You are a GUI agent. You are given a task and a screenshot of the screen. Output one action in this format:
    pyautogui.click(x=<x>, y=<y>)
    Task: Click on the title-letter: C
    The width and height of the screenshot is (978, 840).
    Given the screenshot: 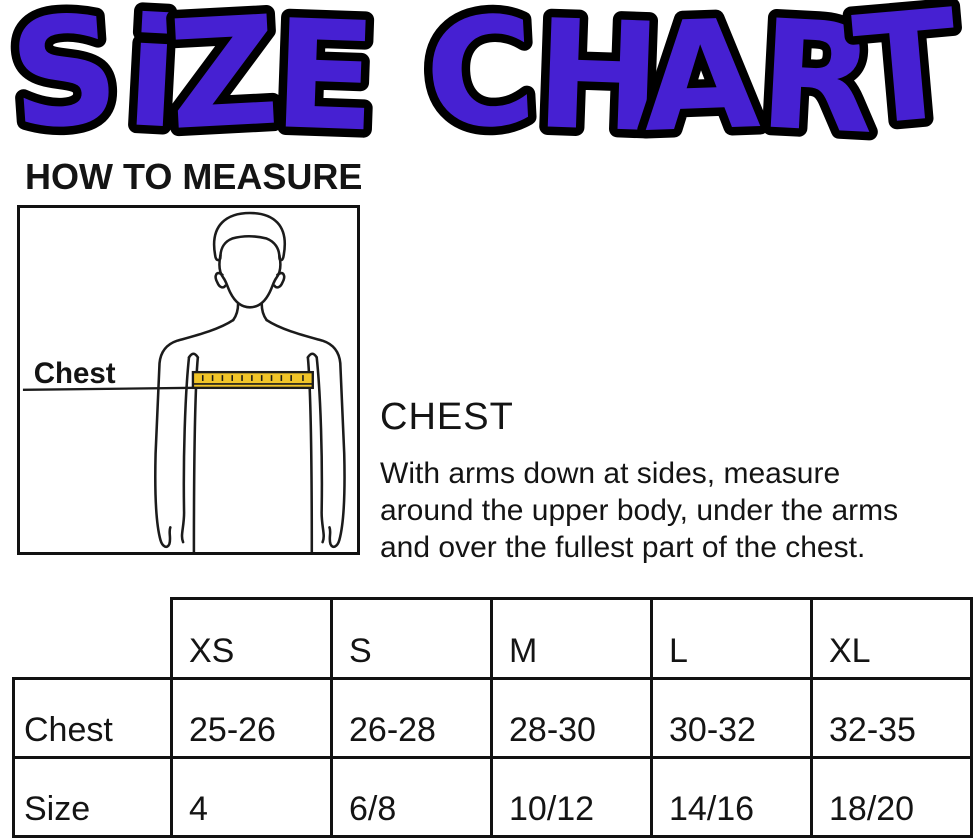 What is the action you would take?
    pyautogui.click(x=480, y=76)
    